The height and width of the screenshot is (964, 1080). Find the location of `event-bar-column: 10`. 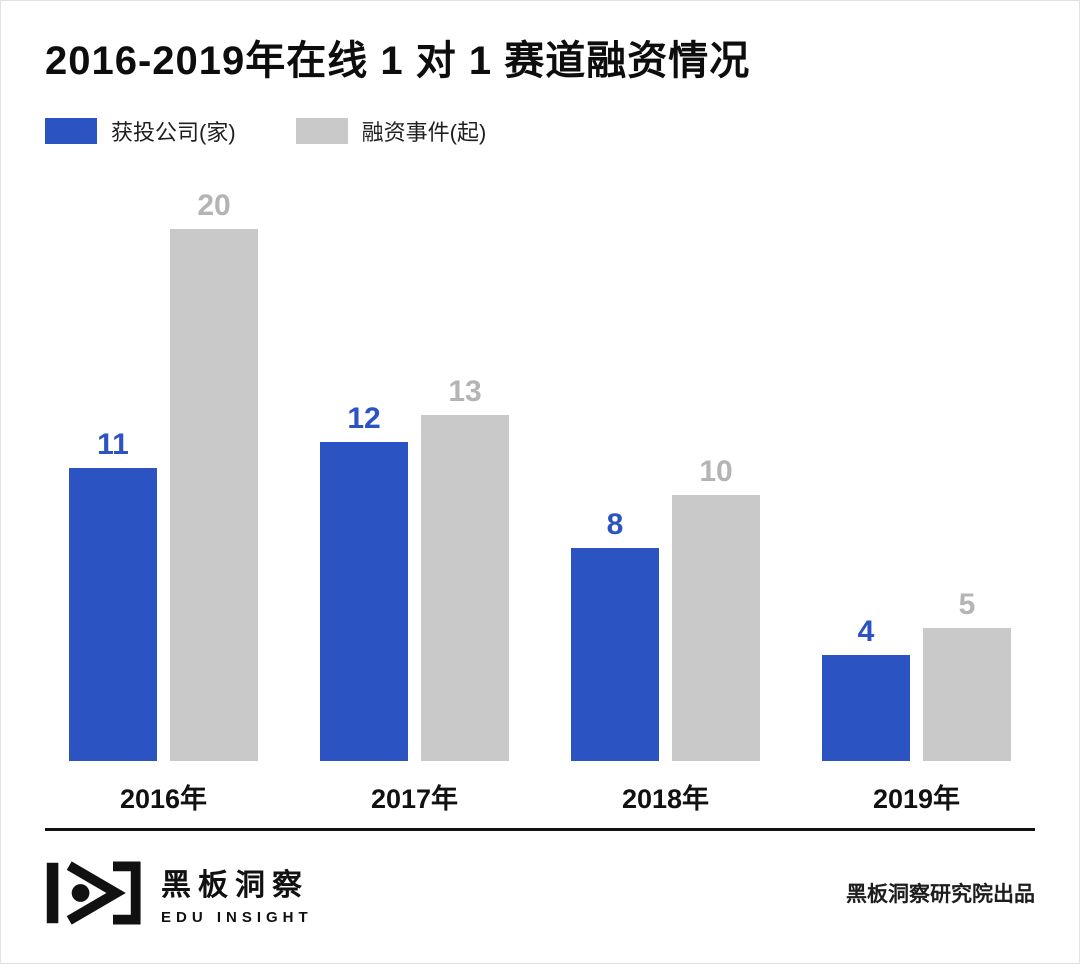

event-bar-column: 10 is located at coordinates (716, 609).